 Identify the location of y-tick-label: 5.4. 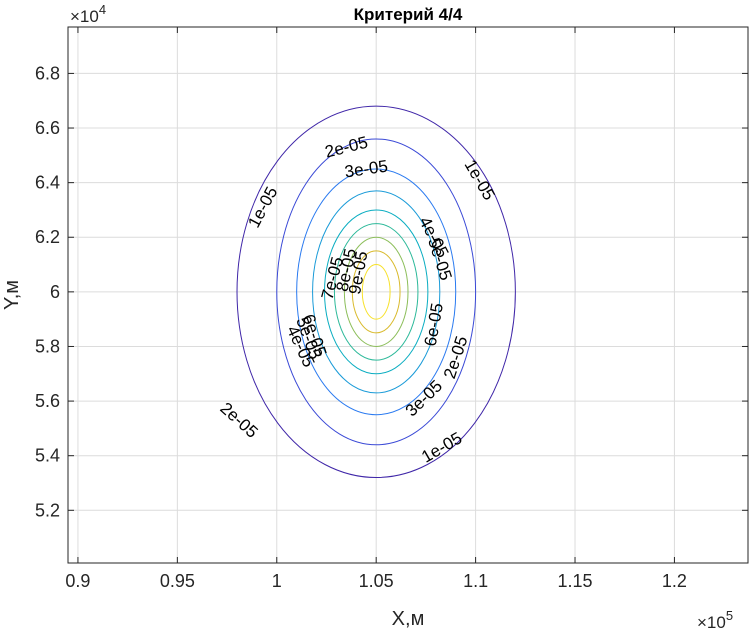
(47, 456).